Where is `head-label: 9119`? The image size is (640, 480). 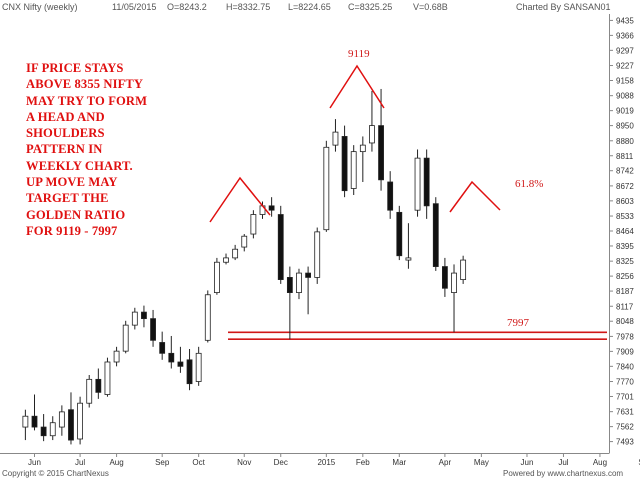
head-label: 9119 is located at coordinates (359, 54).